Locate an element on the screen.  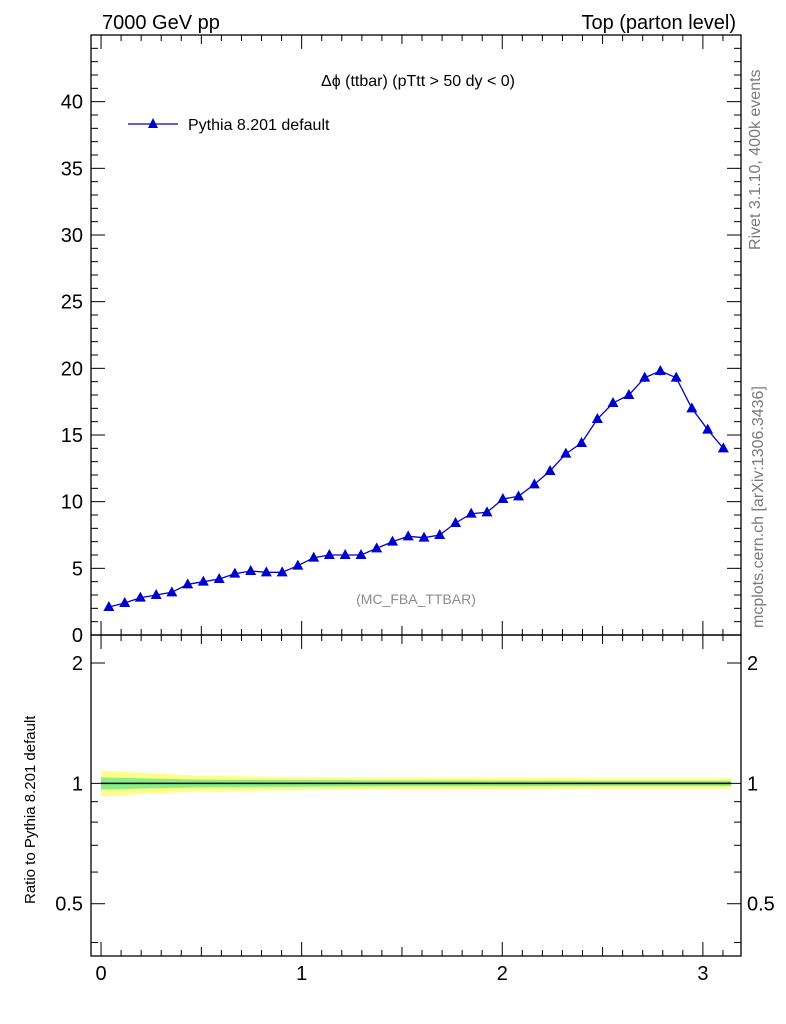
main-y-tick-label: 30 is located at coordinates (72, 236).